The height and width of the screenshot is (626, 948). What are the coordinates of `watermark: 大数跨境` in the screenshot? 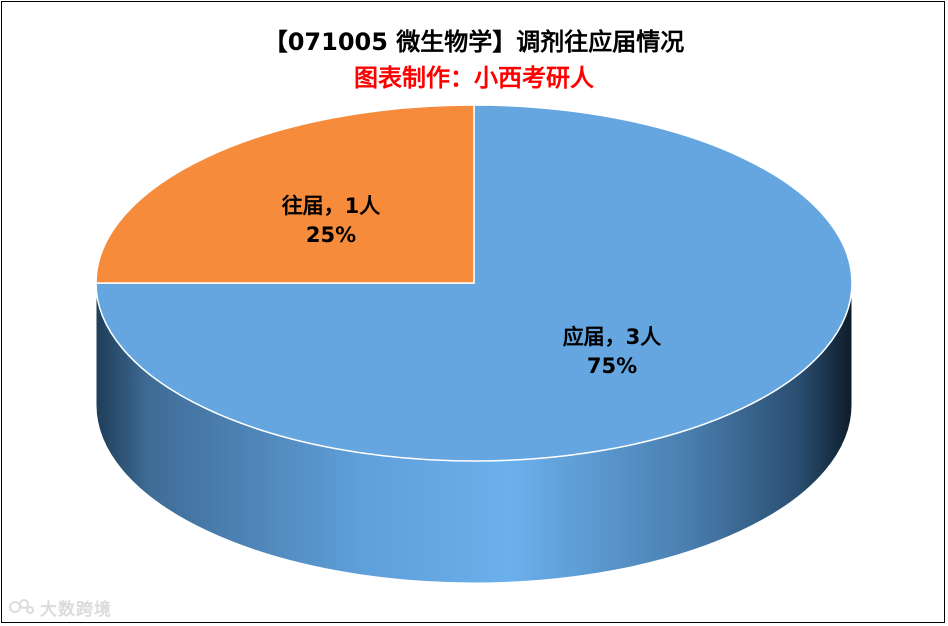 It's located at (60, 607).